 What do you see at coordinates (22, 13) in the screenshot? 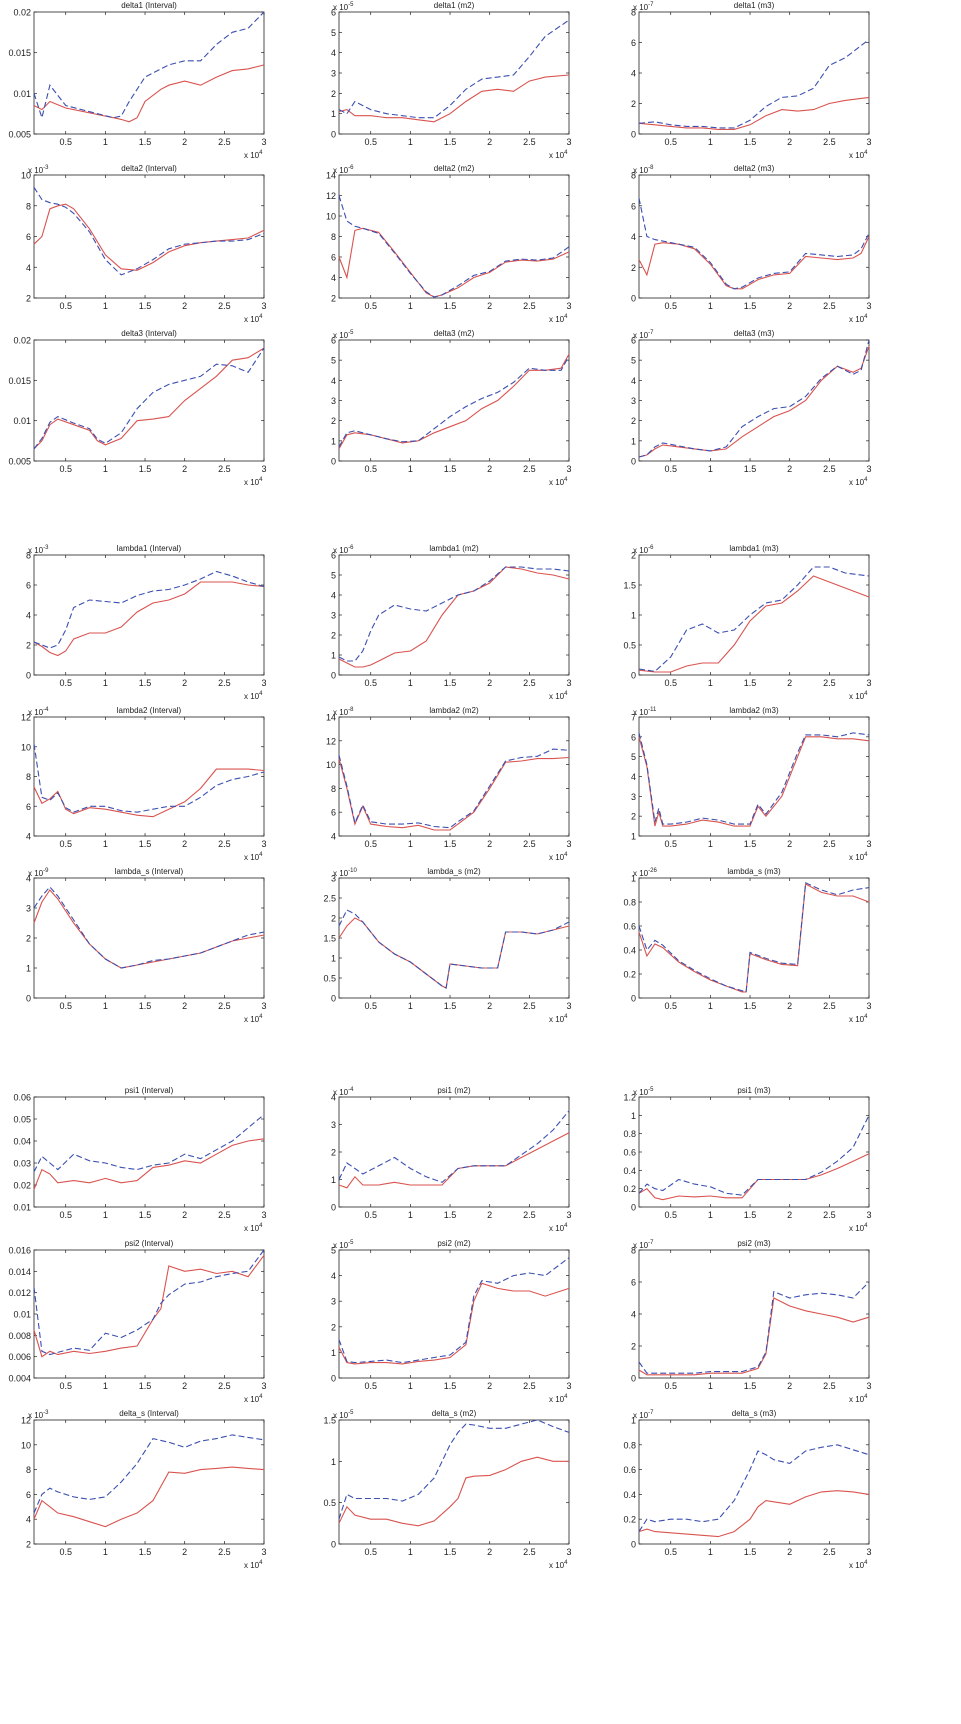
I see `y-tick-label: 0.02` at bounding box center [22, 13].